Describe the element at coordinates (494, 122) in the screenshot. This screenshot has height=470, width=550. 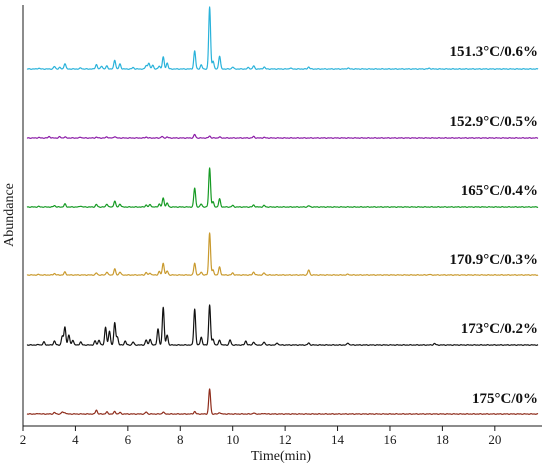
I see `trace-label-2: 152.9°C/0.5%` at that location.